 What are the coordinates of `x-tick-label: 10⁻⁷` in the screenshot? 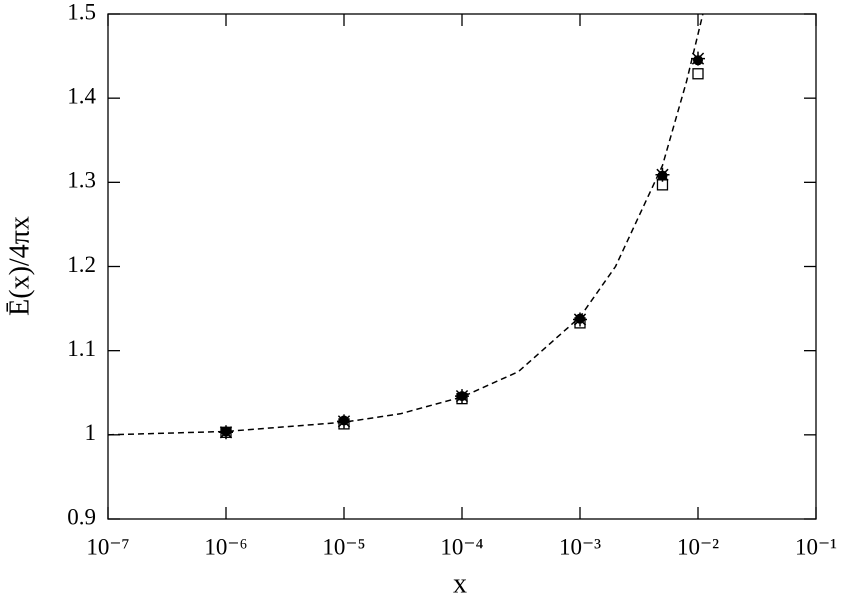 It's located at (107, 546).